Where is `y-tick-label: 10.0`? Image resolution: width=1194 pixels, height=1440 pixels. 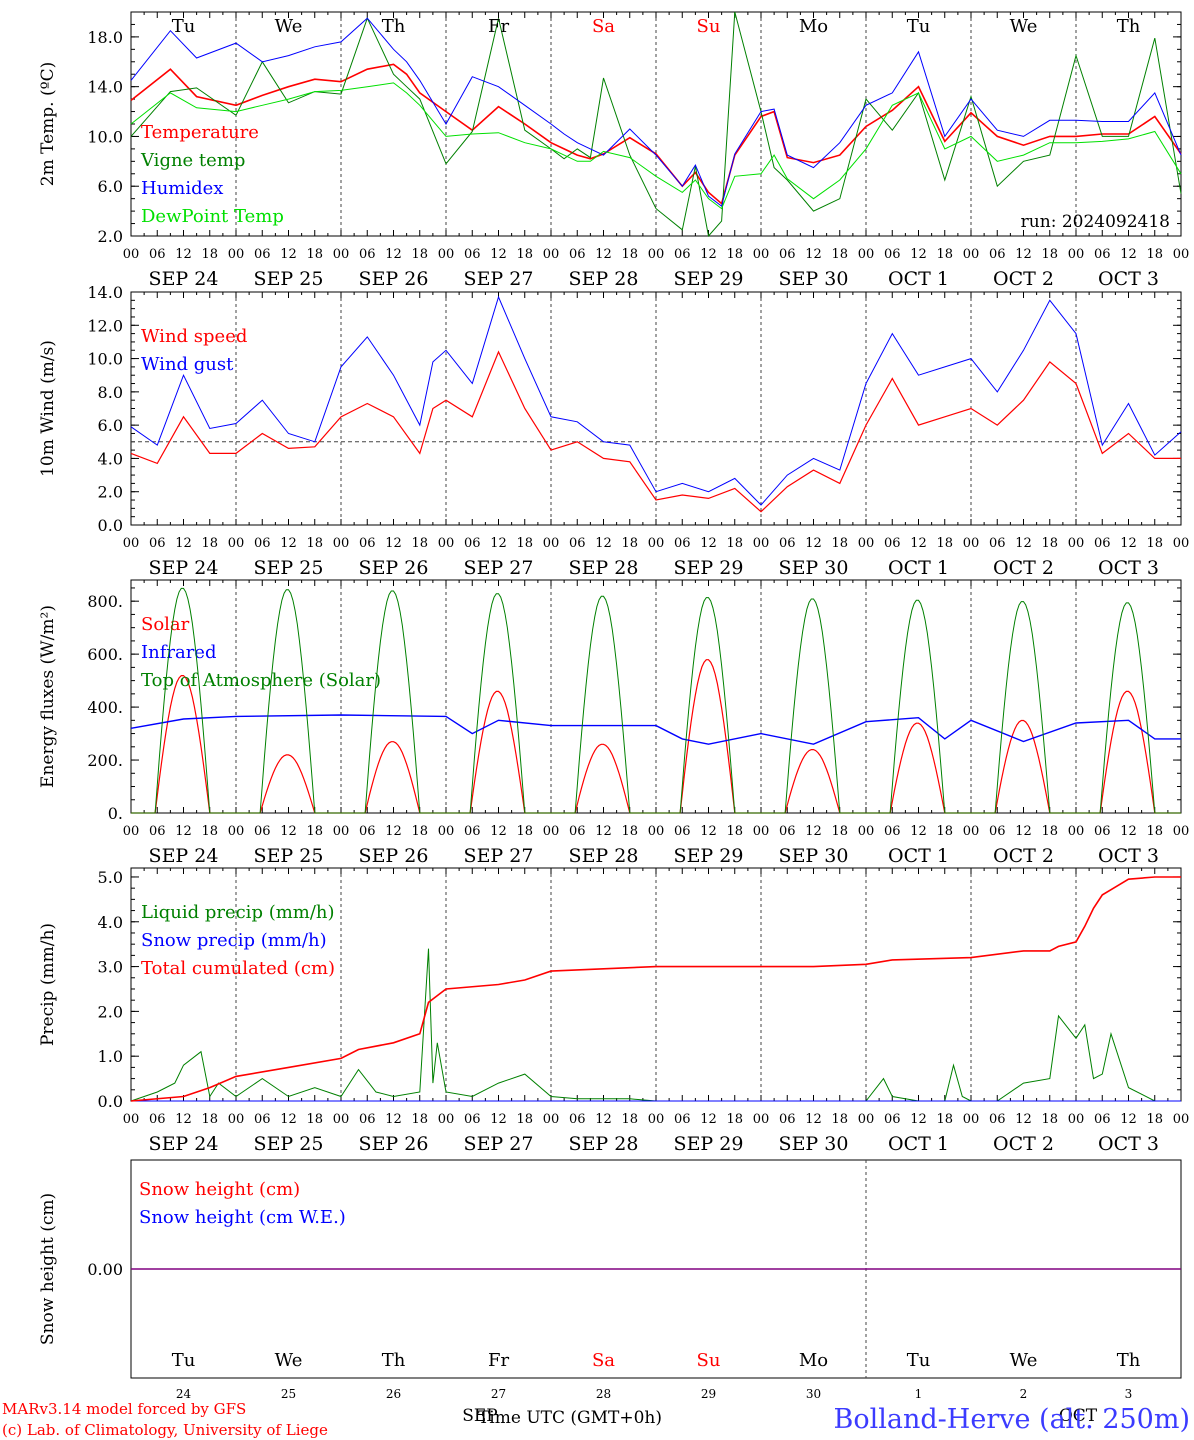
y-tick-label: 10.0 is located at coordinates (105, 136).